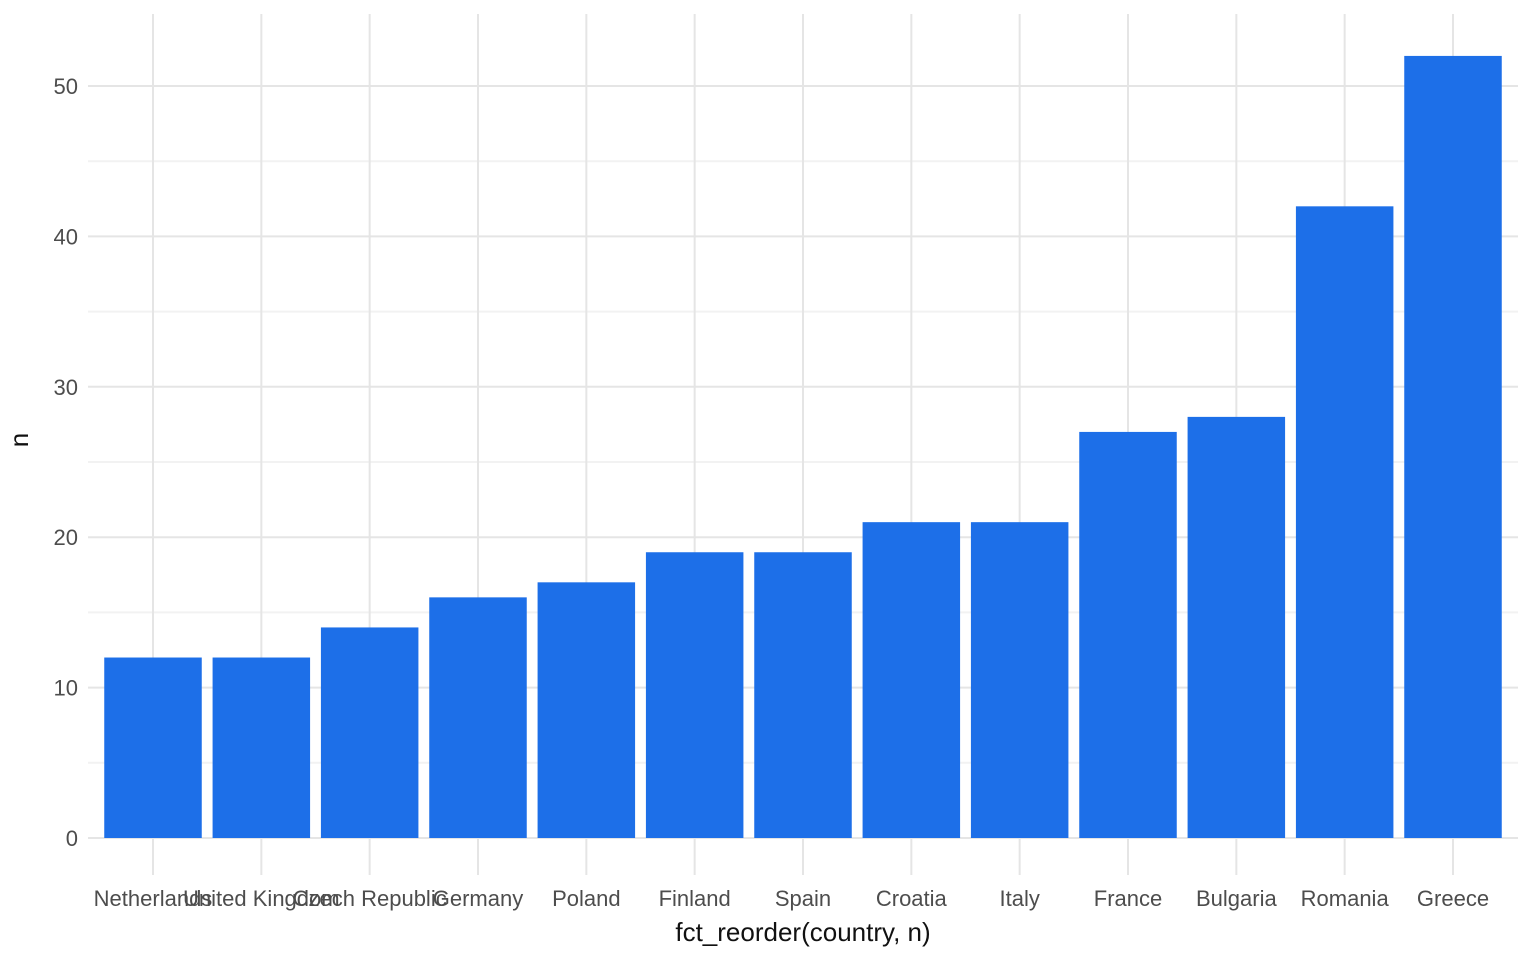 The image size is (1536, 960). What do you see at coordinates (1453, 898) in the screenshot?
I see `x-tick-label: Greece` at bounding box center [1453, 898].